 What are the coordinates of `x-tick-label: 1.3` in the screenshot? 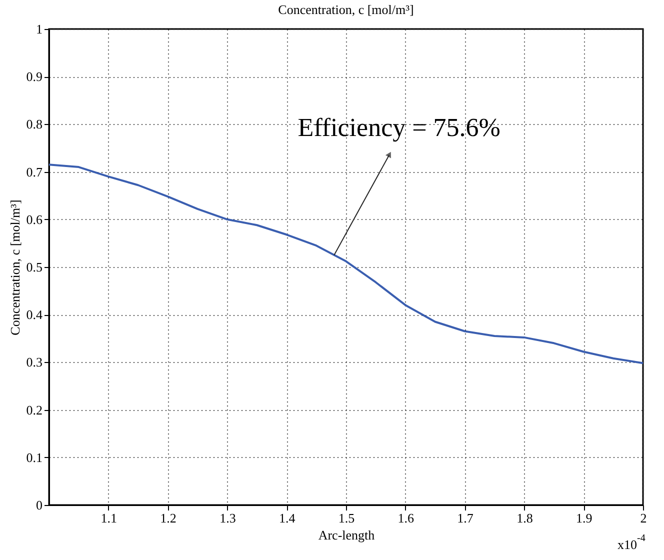 It's located at (228, 518).